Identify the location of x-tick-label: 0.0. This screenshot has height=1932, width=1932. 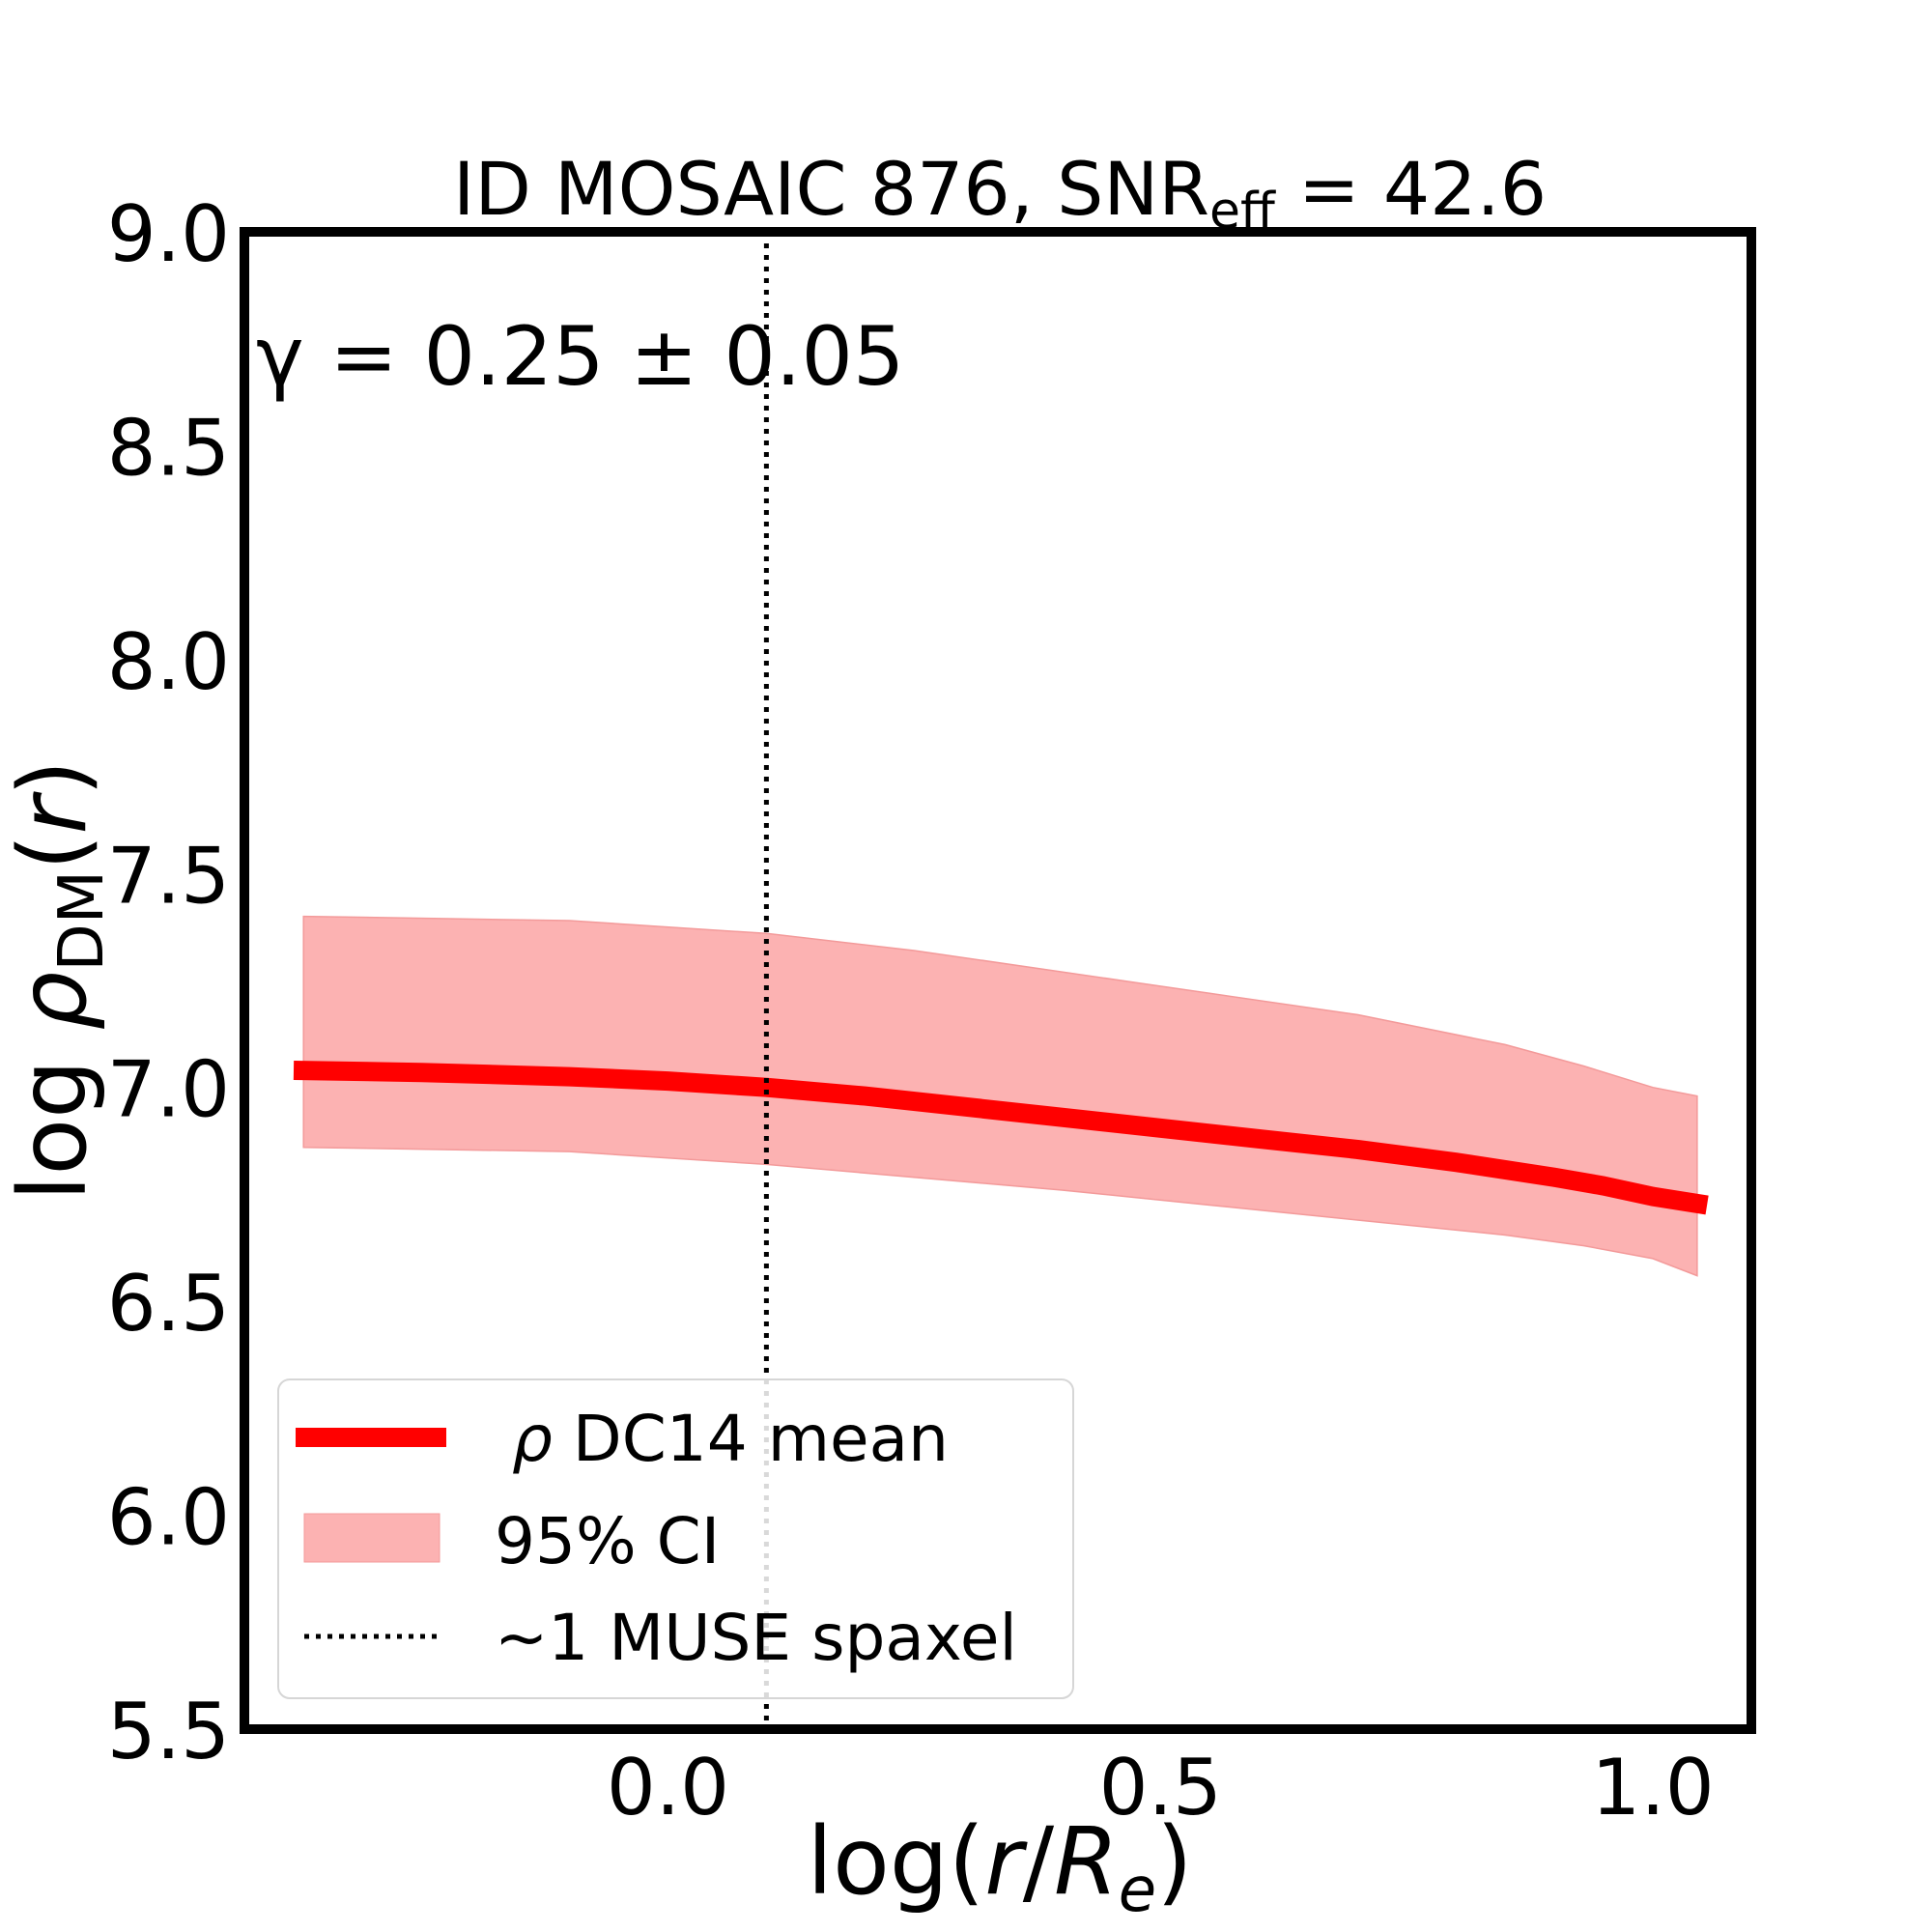
(668, 1788).